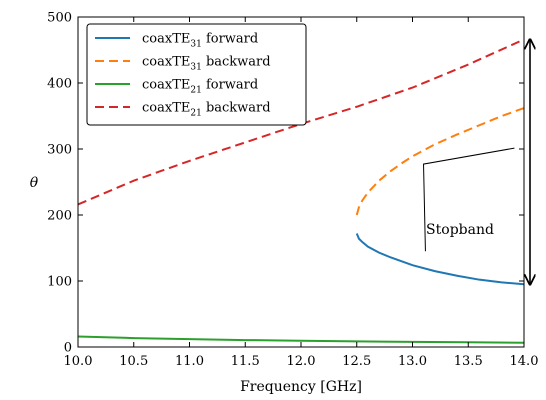 The width and height of the screenshot is (546, 400). I want to click on x-tick-label: 12.0, so click(301, 361).